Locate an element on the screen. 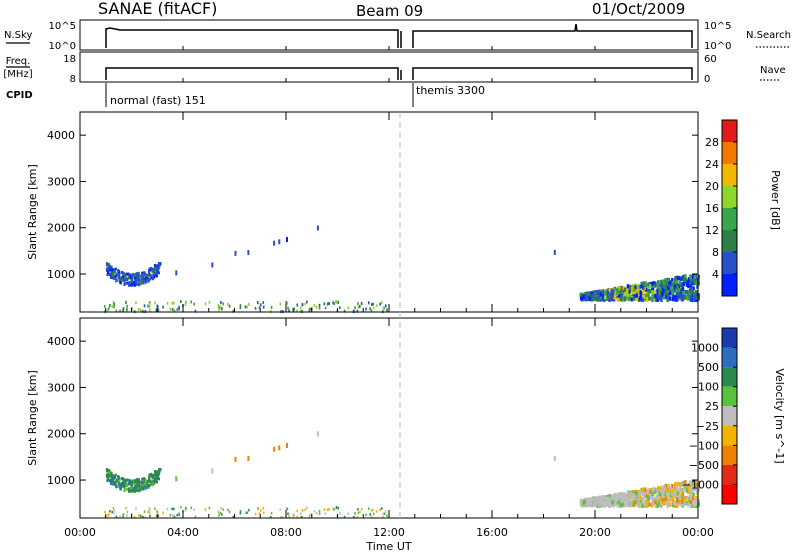 Image resolution: width=800 pixels, height=558 pixels. power-colorbar: 4 8 12 16 20 24 28 is located at coordinates (721, 208).